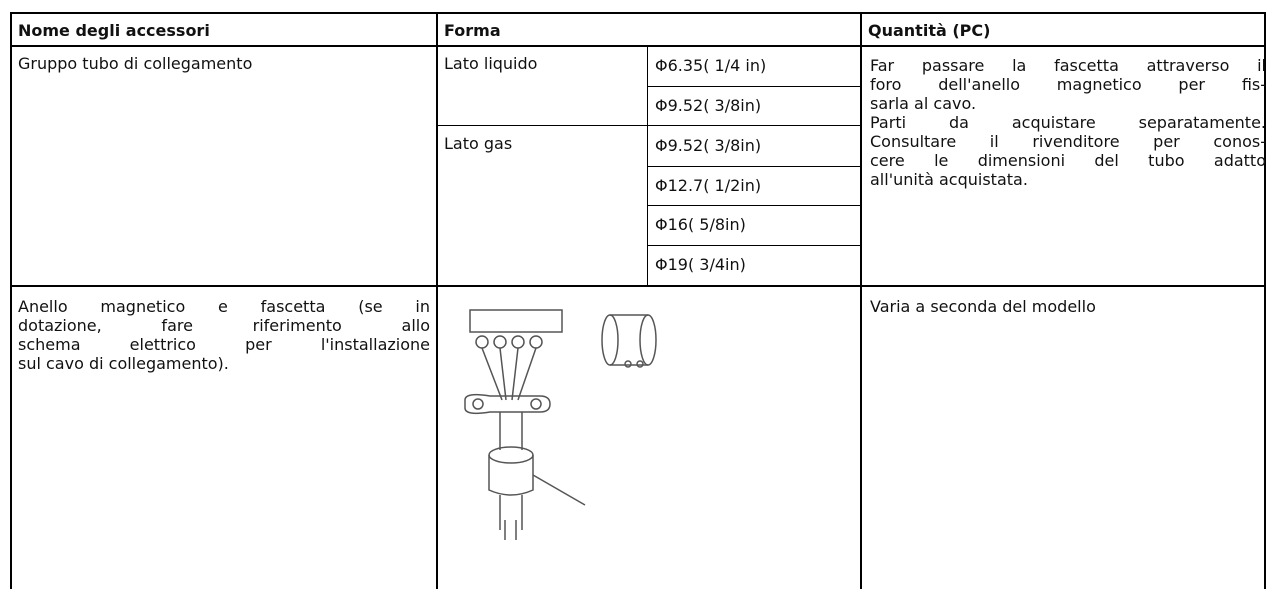  What do you see at coordinates (1068, 141) in the screenshot?
I see `quantity-text: Consultare il rivenditore per conos-` at bounding box center [1068, 141].